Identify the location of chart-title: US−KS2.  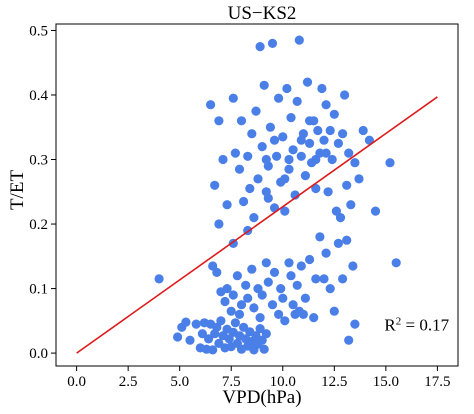
(262, 13).